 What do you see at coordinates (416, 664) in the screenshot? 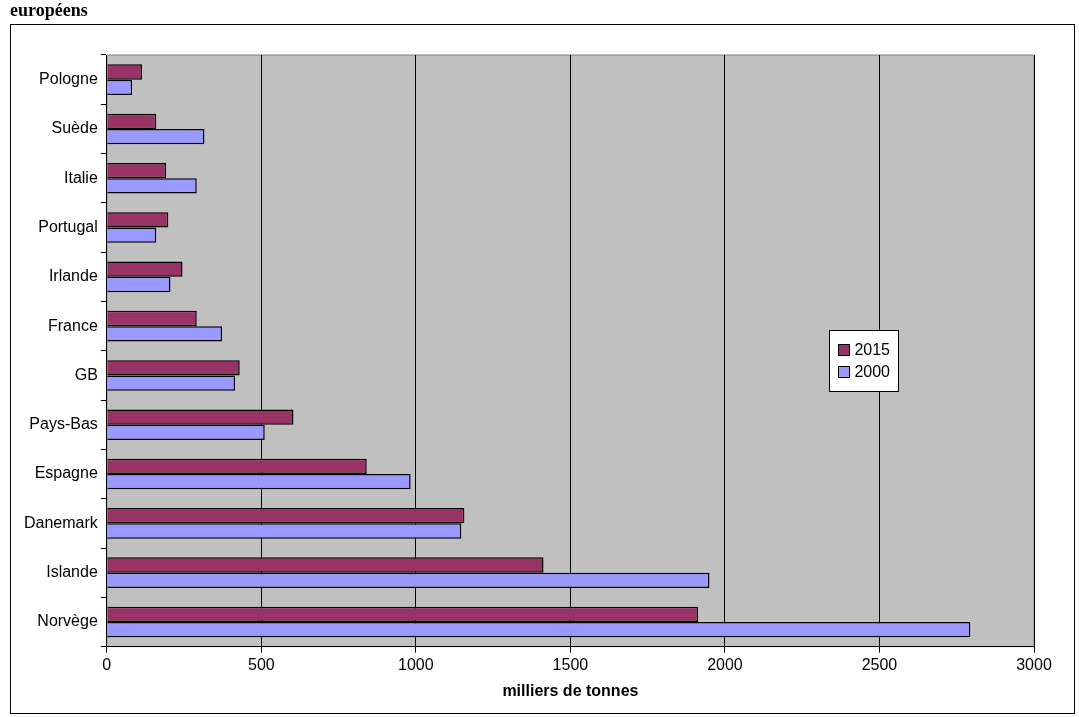
I see `x-tick-label: 1000` at bounding box center [416, 664].